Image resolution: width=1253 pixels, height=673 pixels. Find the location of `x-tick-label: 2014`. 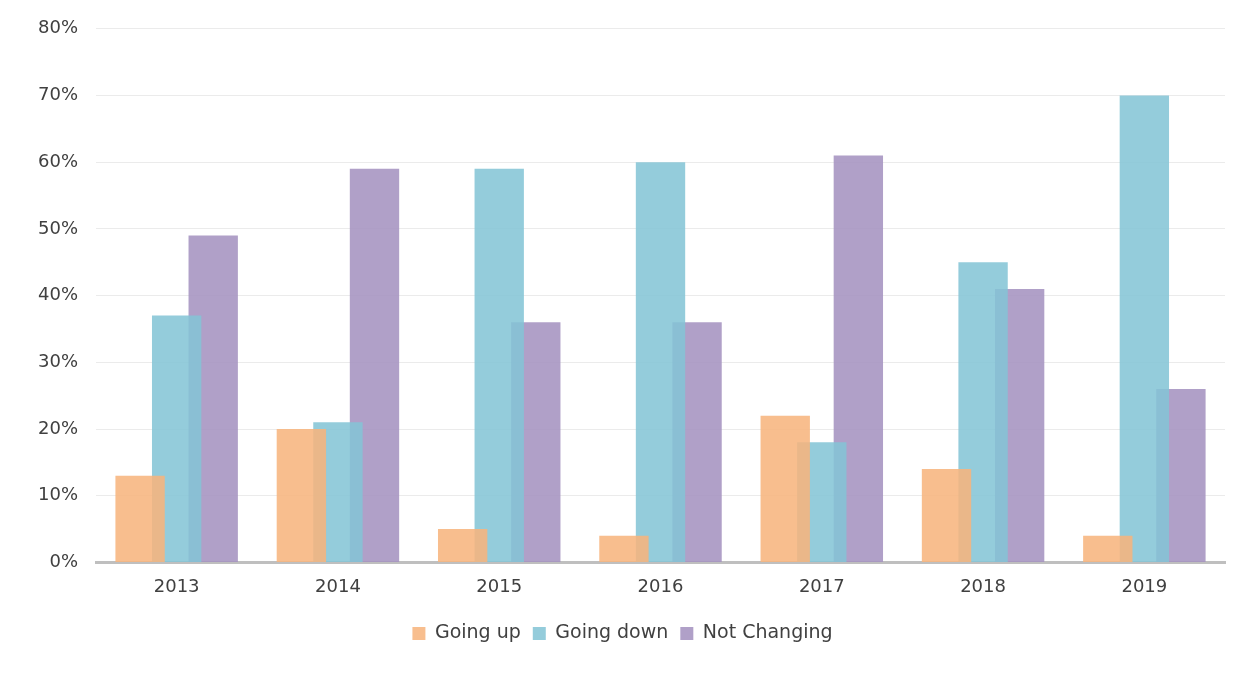

x-tick-label: 2014 is located at coordinates (338, 585).